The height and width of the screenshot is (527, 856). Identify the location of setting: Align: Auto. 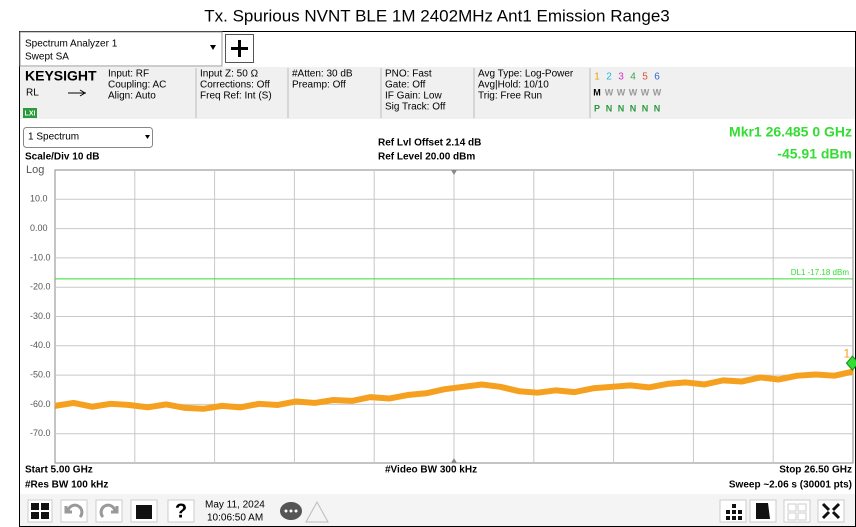
(132, 96).